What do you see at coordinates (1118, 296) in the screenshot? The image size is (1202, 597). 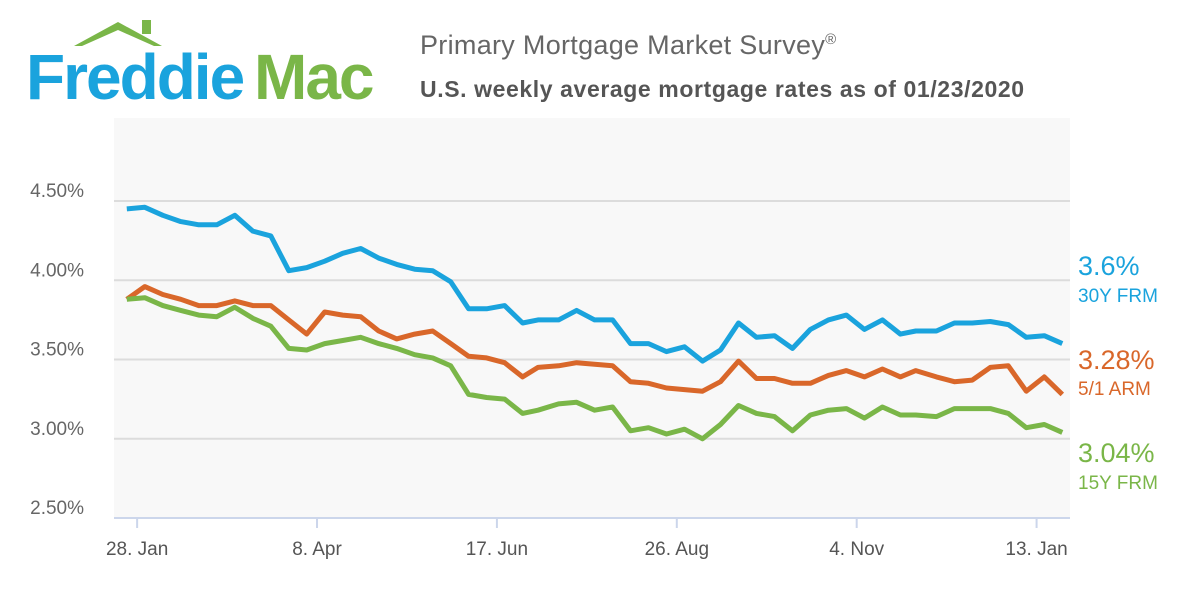 I see `legend-30y: 30Y FRM` at bounding box center [1118, 296].